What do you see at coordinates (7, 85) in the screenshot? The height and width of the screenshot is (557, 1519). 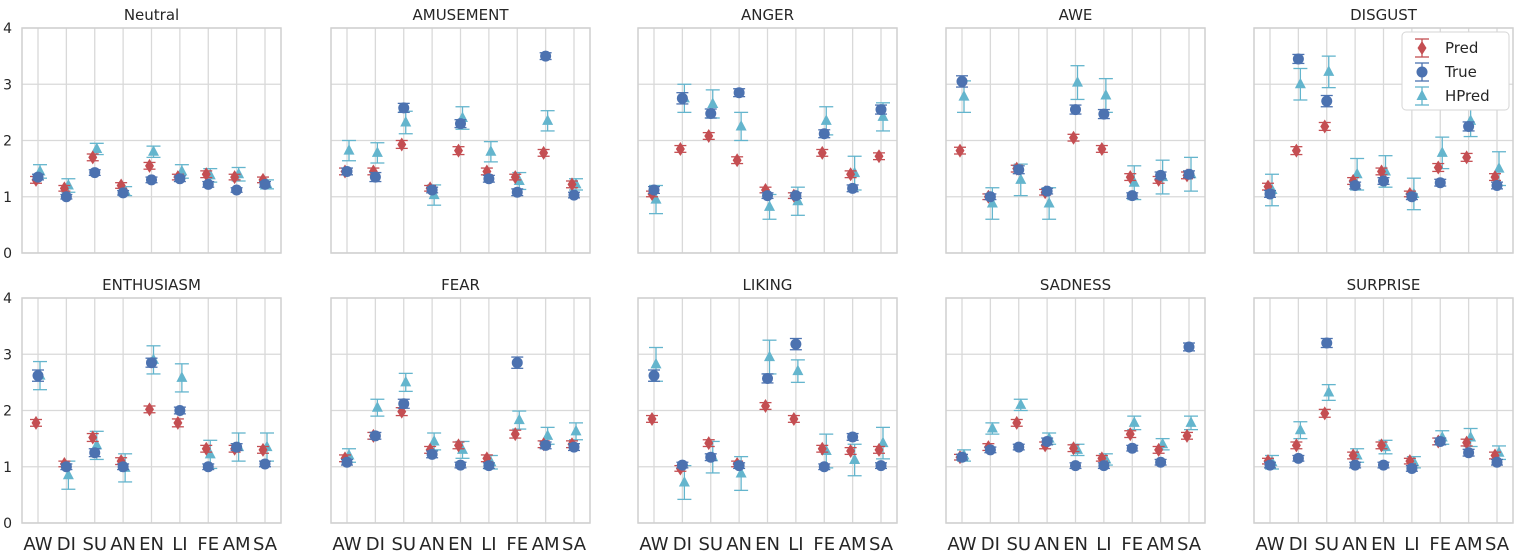 I see `y-tick-label: 3` at bounding box center [7, 85].